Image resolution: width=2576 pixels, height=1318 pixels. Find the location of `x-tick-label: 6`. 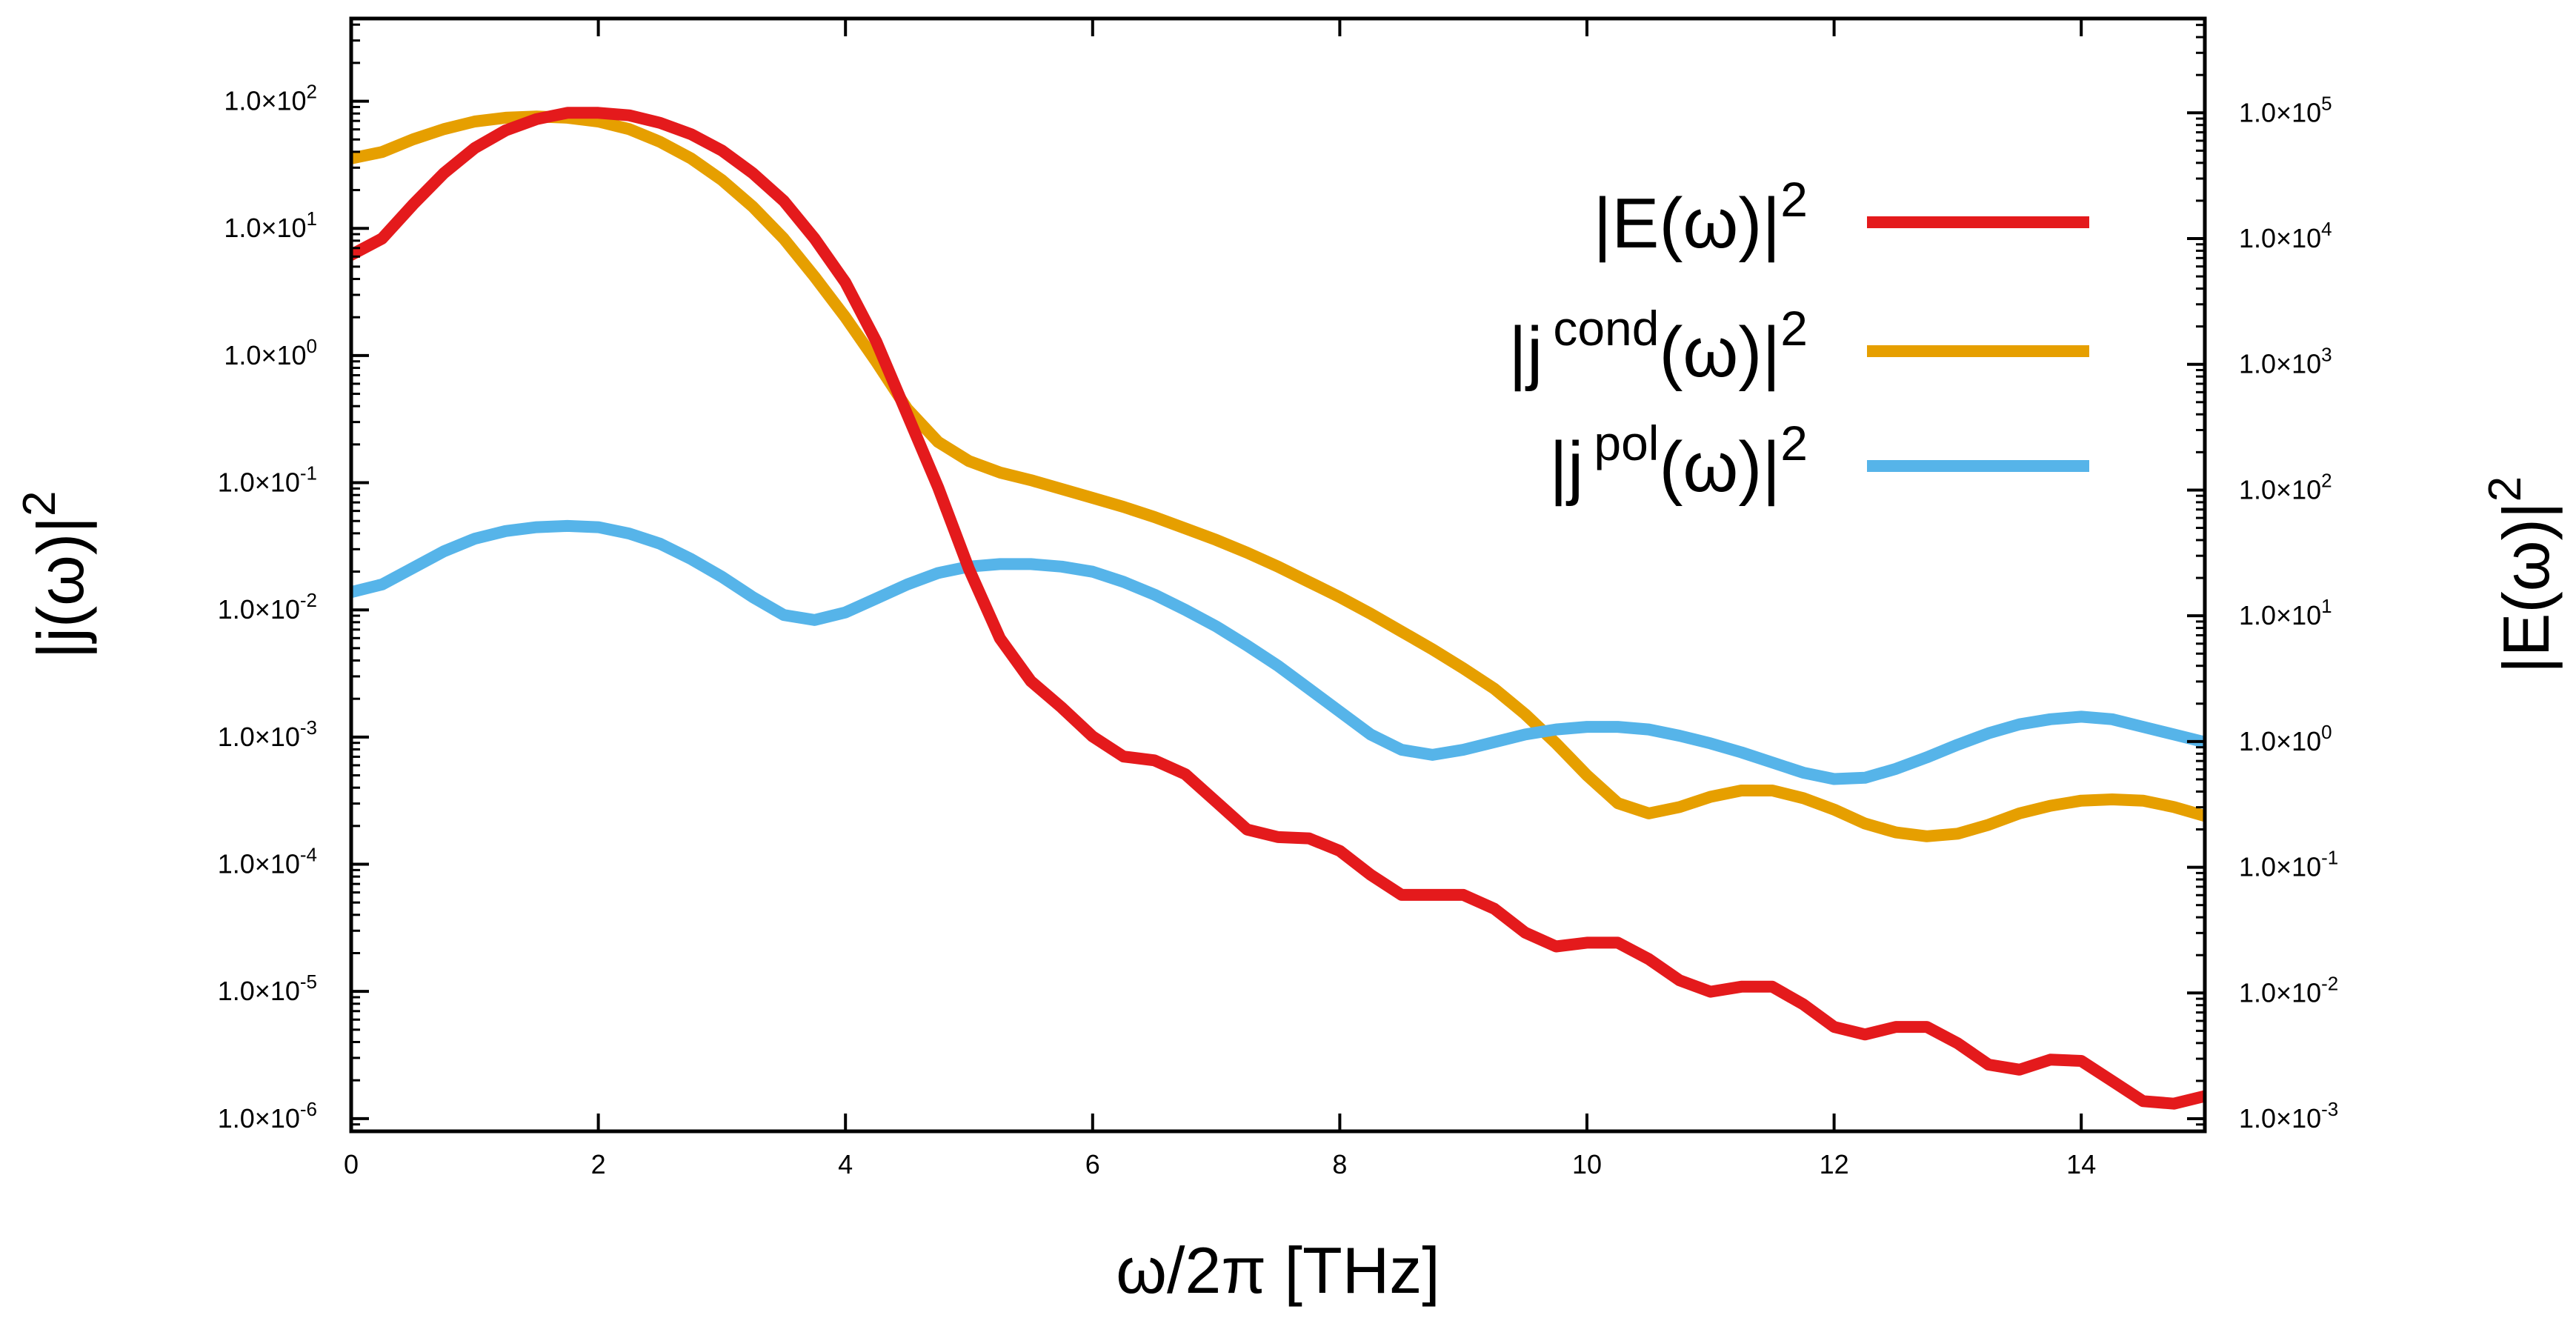

x-tick-label: 6 is located at coordinates (1092, 1164).